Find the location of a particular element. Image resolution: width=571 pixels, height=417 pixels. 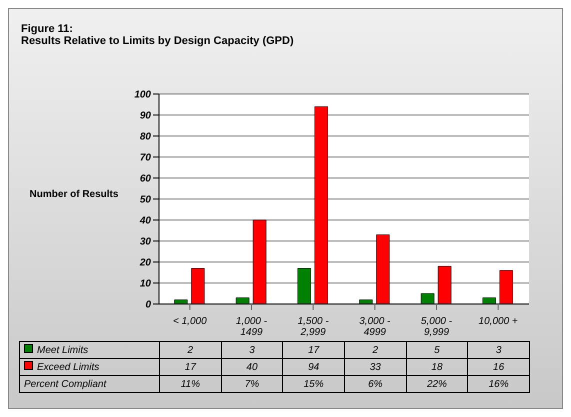

data-label: 16 is located at coordinates (499, 367).